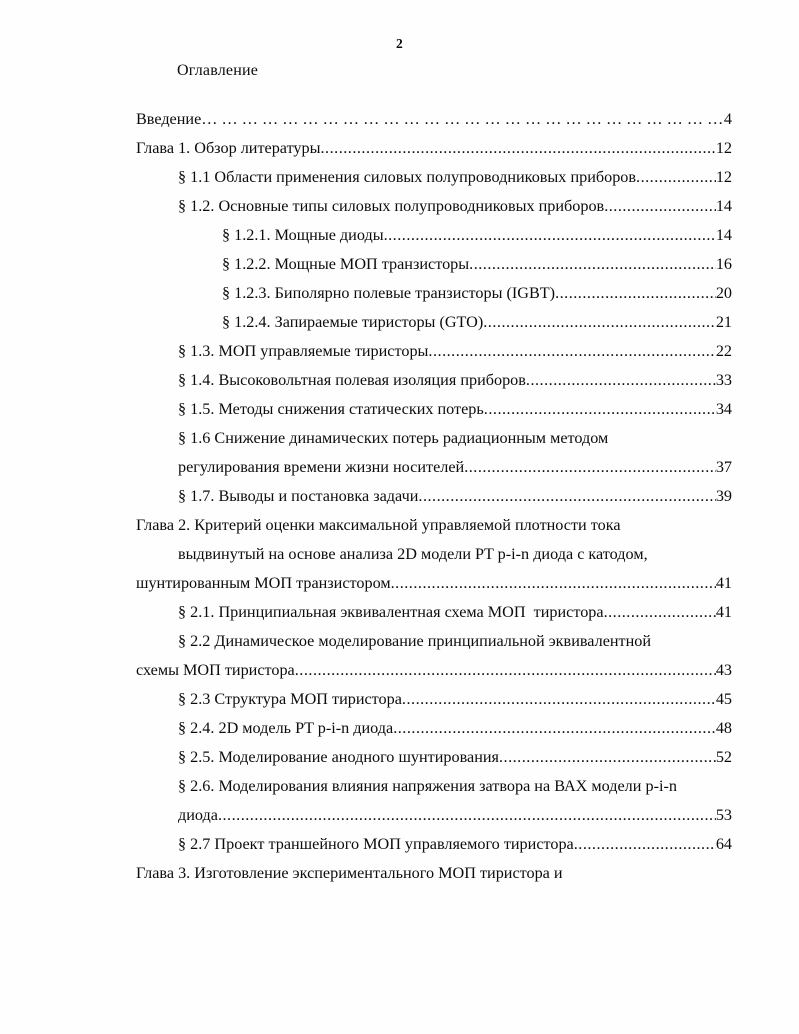  What do you see at coordinates (399, 43) in the screenshot?
I see `page-number-header: 2` at bounding box center [399, 43].